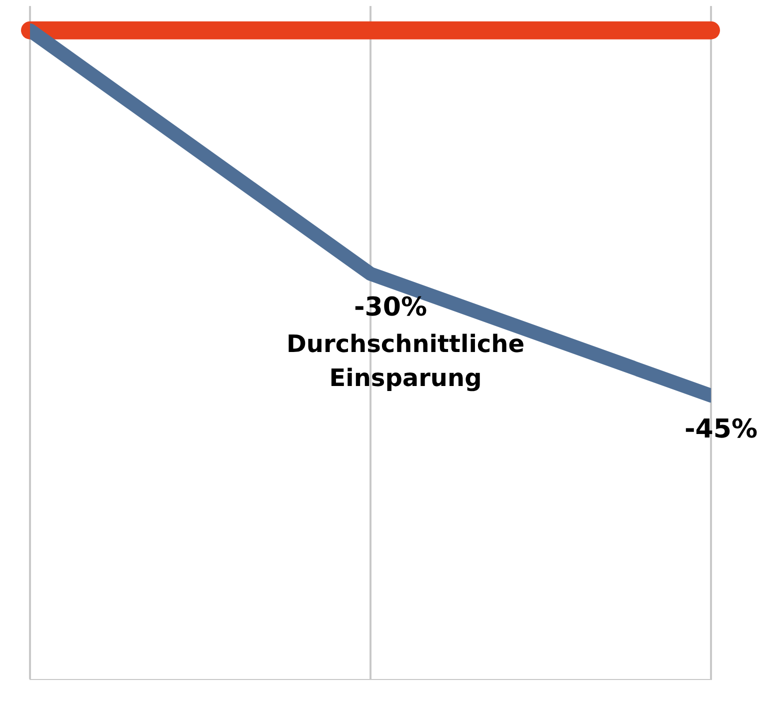 The image size is (771, 710). What do you see at coordinates (405, 361) in the screenshot?
I see `annotation: Durchschnittliche Einsparung` at bounding box center [405, 361].